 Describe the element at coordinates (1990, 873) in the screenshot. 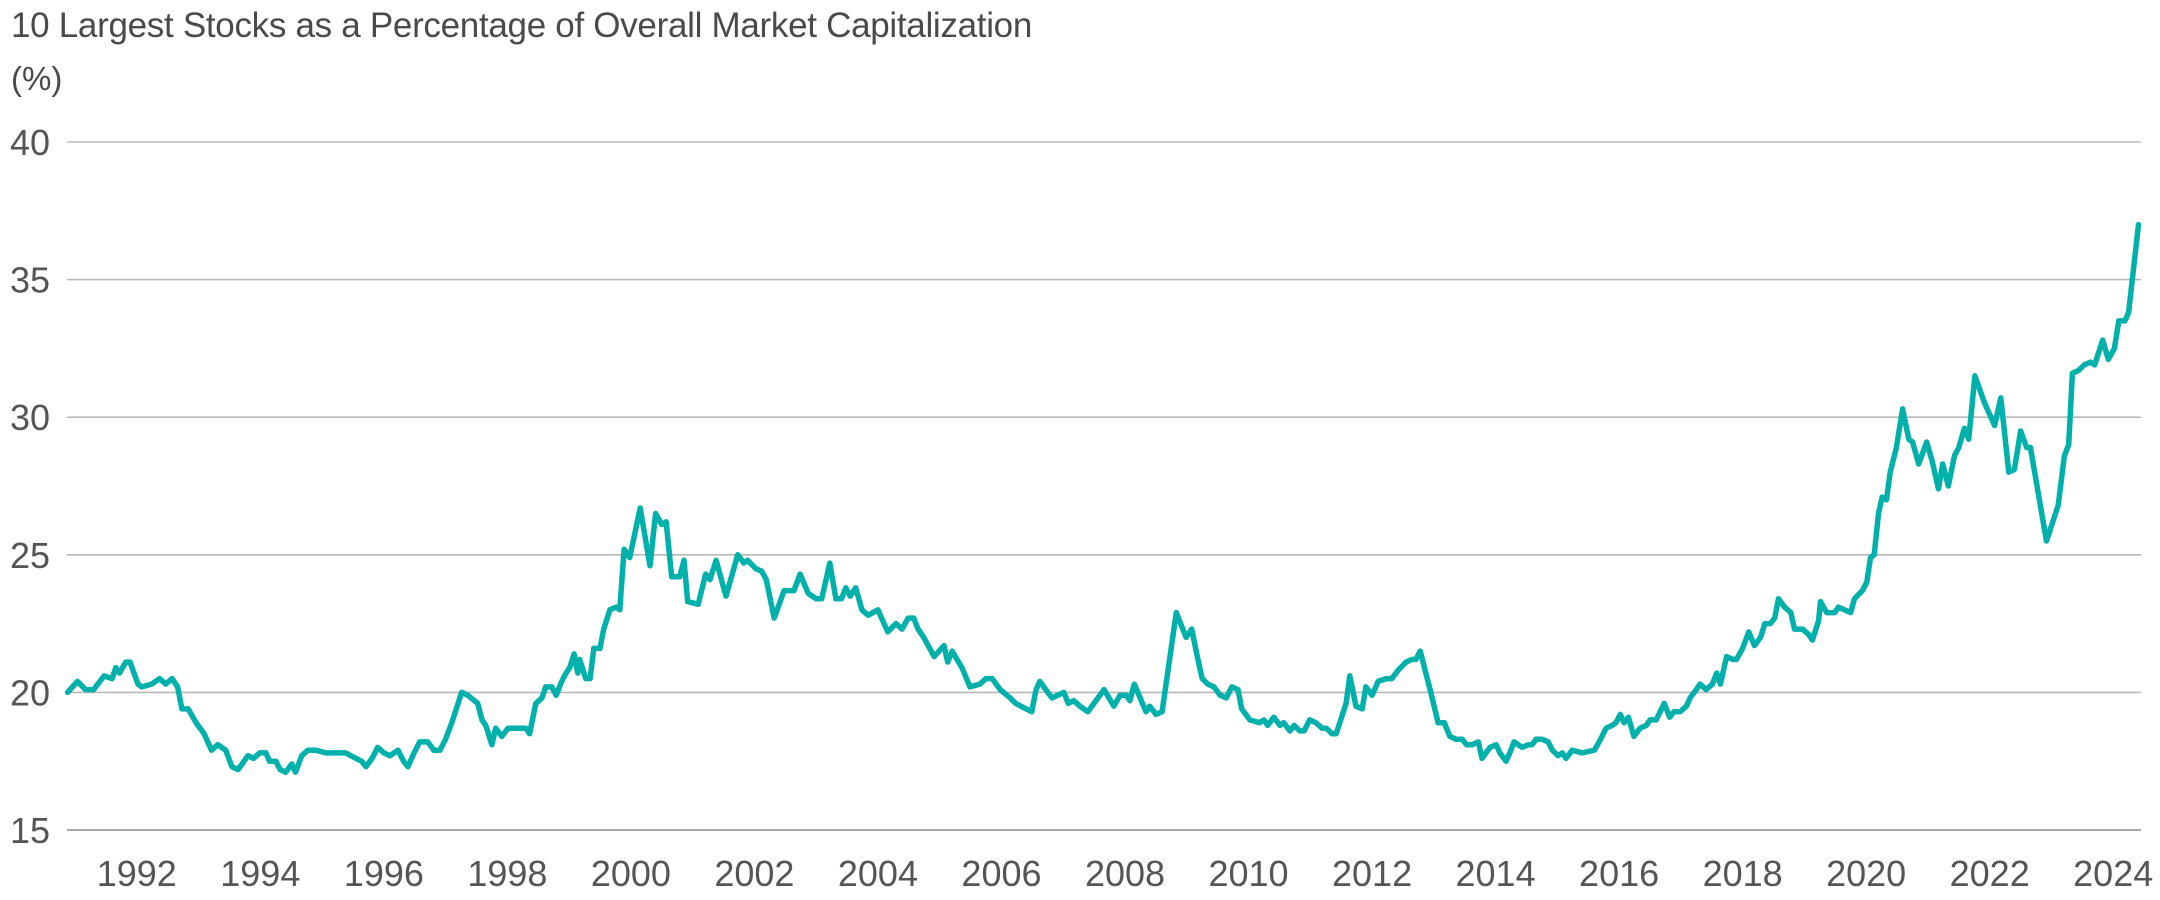

I see `x-tick-label: 2022` at that location.